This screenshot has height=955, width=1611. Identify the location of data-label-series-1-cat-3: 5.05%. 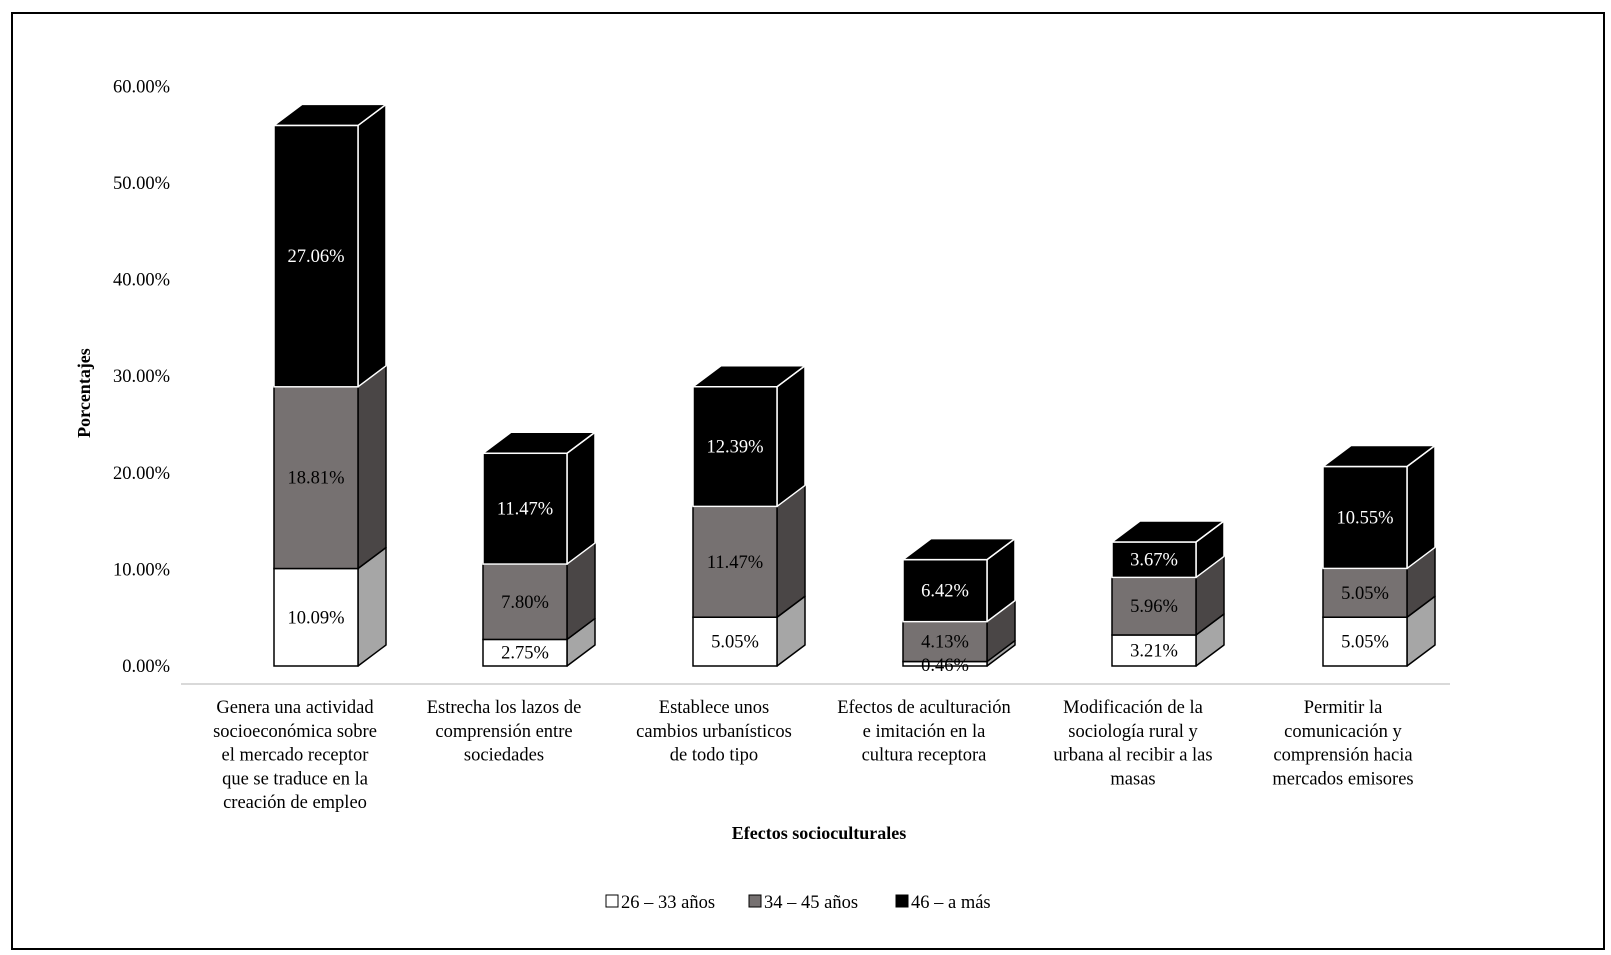
(735, 643).